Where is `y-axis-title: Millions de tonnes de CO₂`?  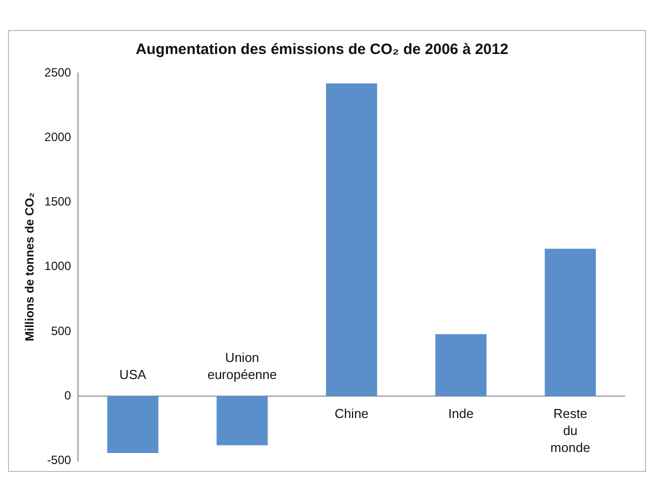 y-axis-title: Millions de tonnes de CO₂ is located at coordinates (29, 267).